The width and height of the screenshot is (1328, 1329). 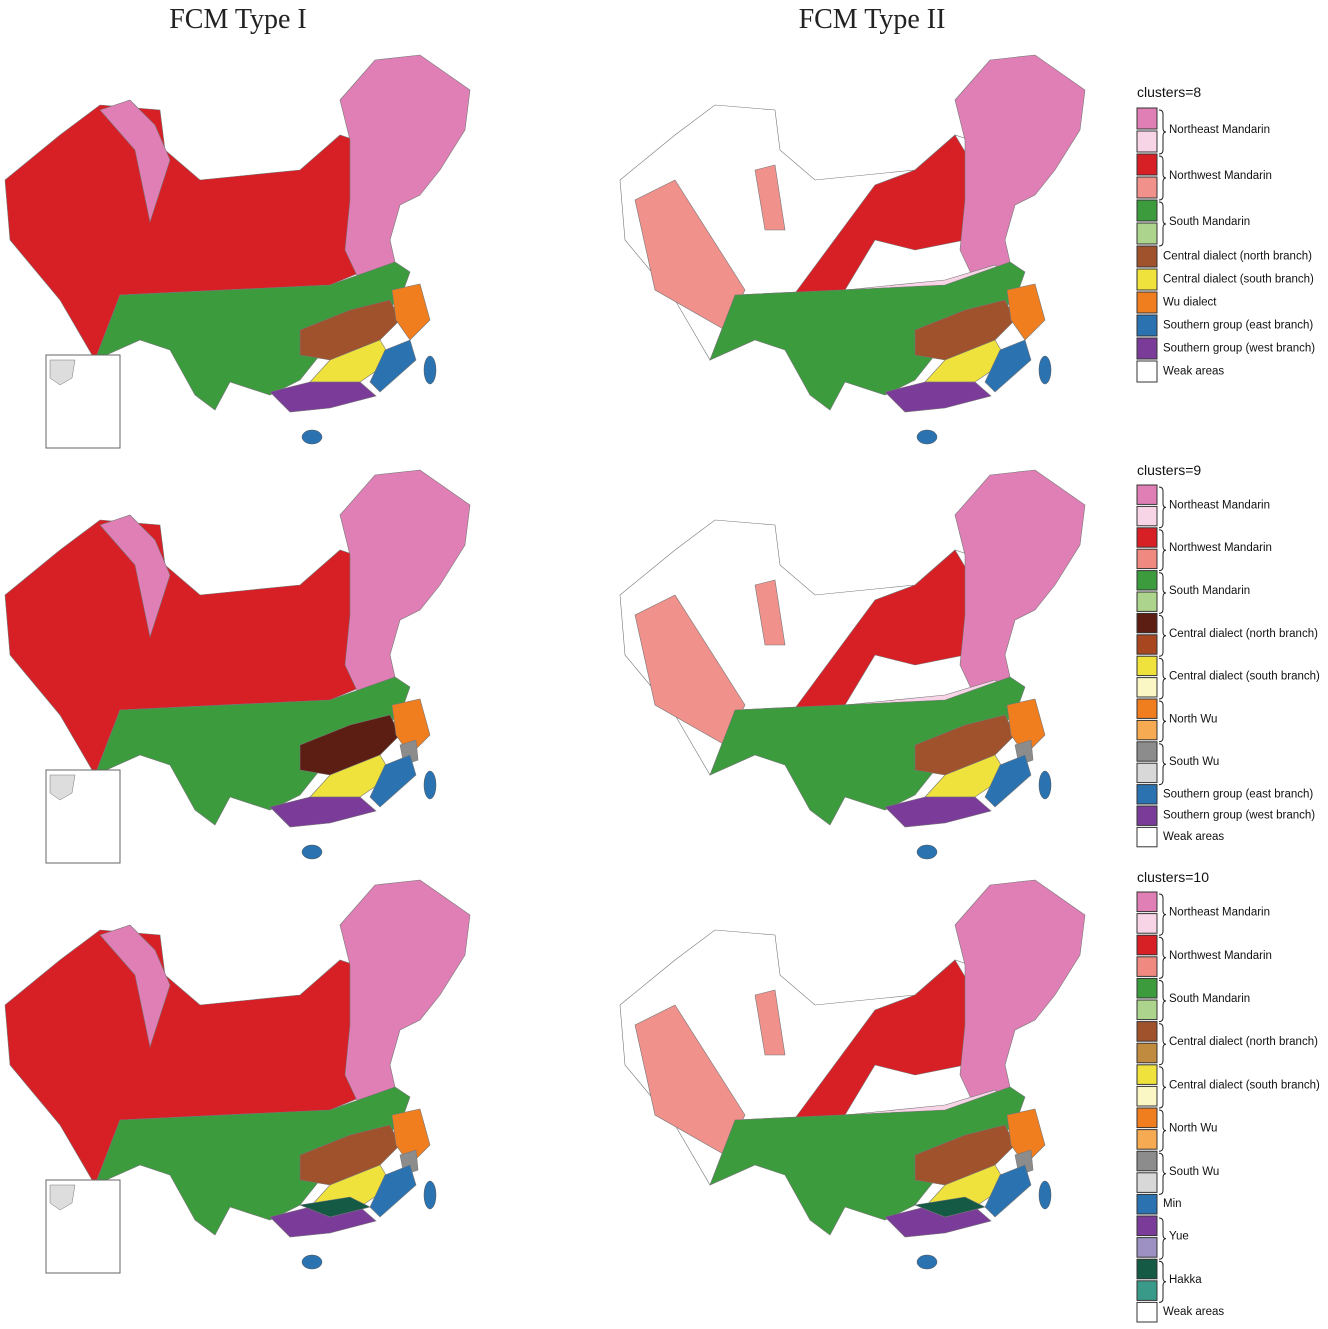 I want to click on legend-label: Hakka, so click(x=1185, y=1280).